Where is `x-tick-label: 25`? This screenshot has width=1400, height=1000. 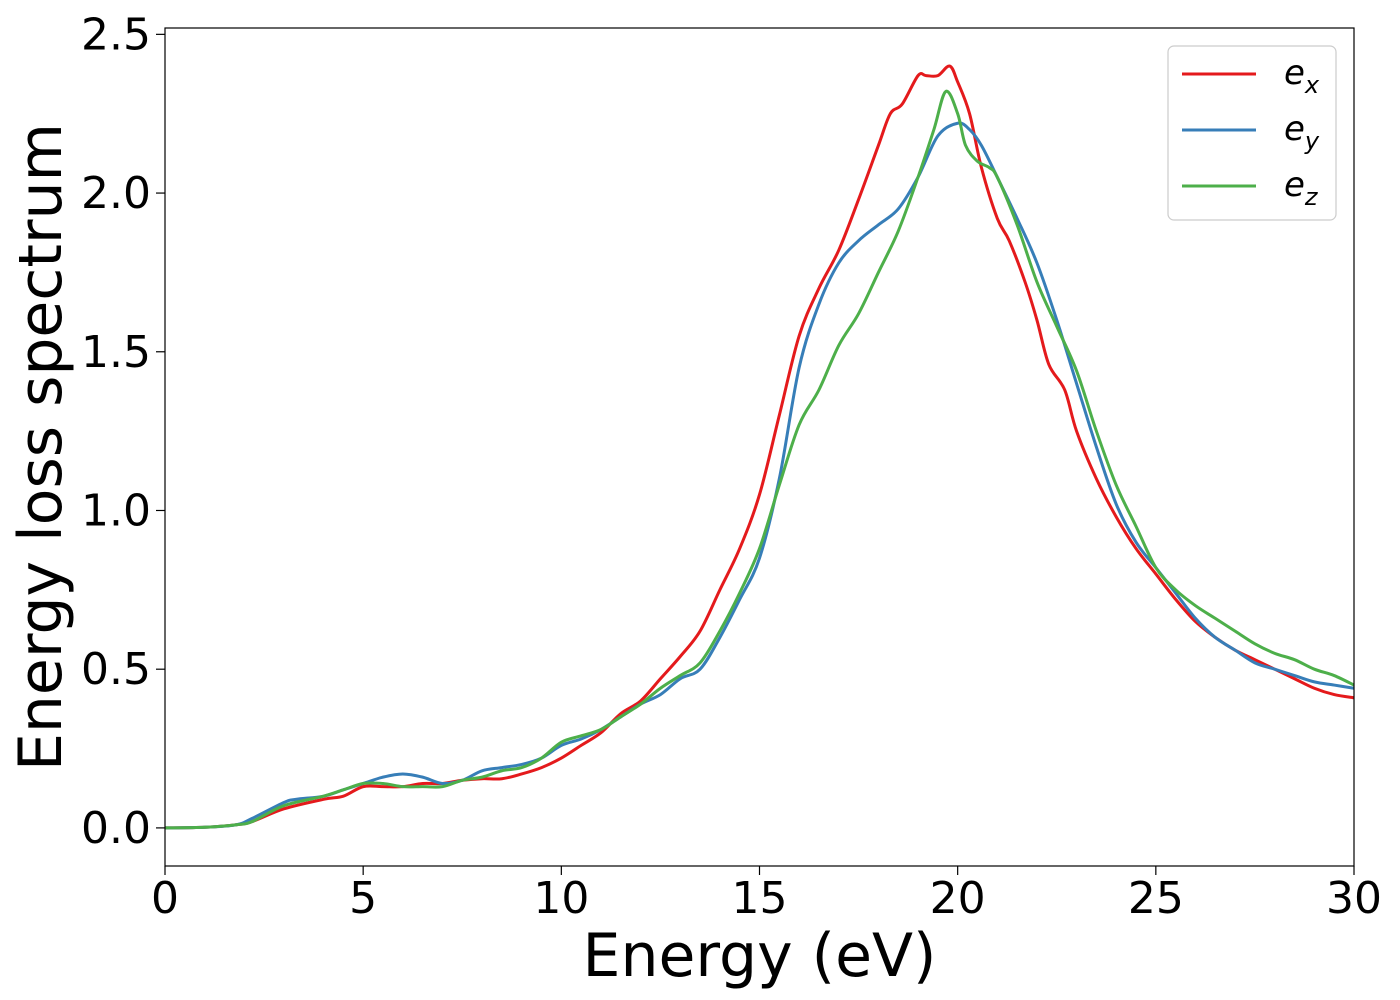 x-tick-label: 25 is located at coordinates (1156, 898).